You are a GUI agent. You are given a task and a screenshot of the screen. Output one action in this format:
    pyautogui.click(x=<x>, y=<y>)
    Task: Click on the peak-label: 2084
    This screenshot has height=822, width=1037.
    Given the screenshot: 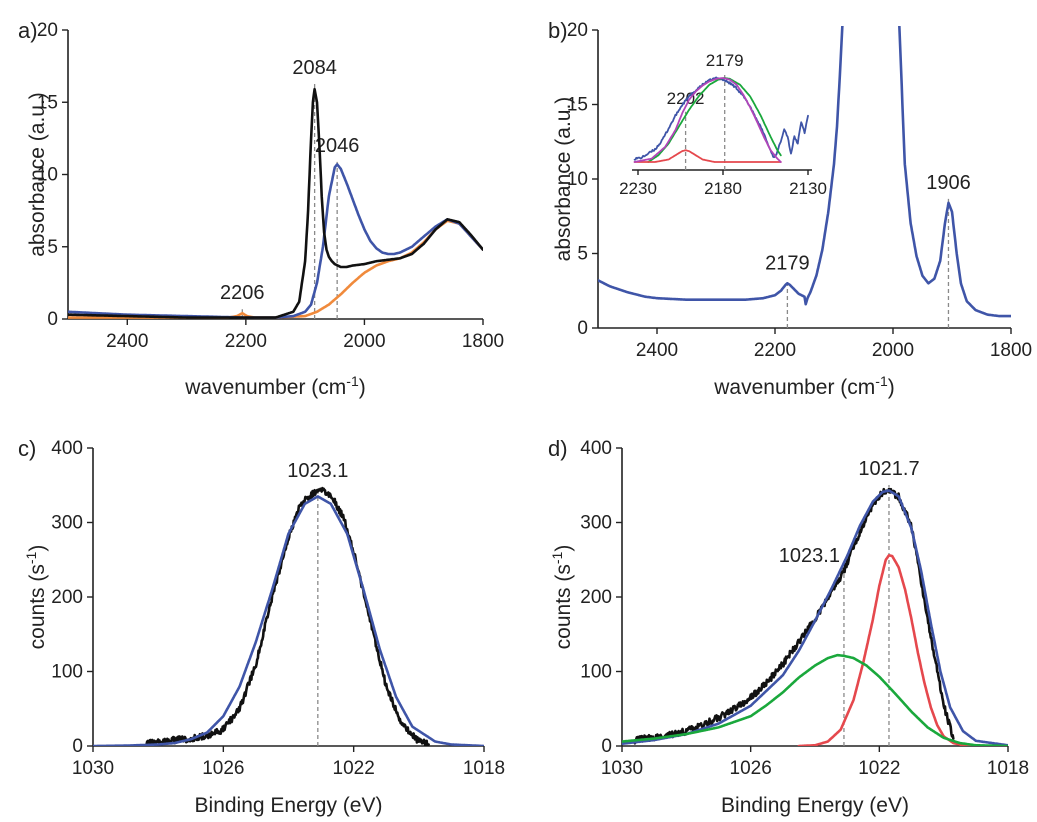 What is the action you would take?
    pyautogui.click(x=314, y=68)
    